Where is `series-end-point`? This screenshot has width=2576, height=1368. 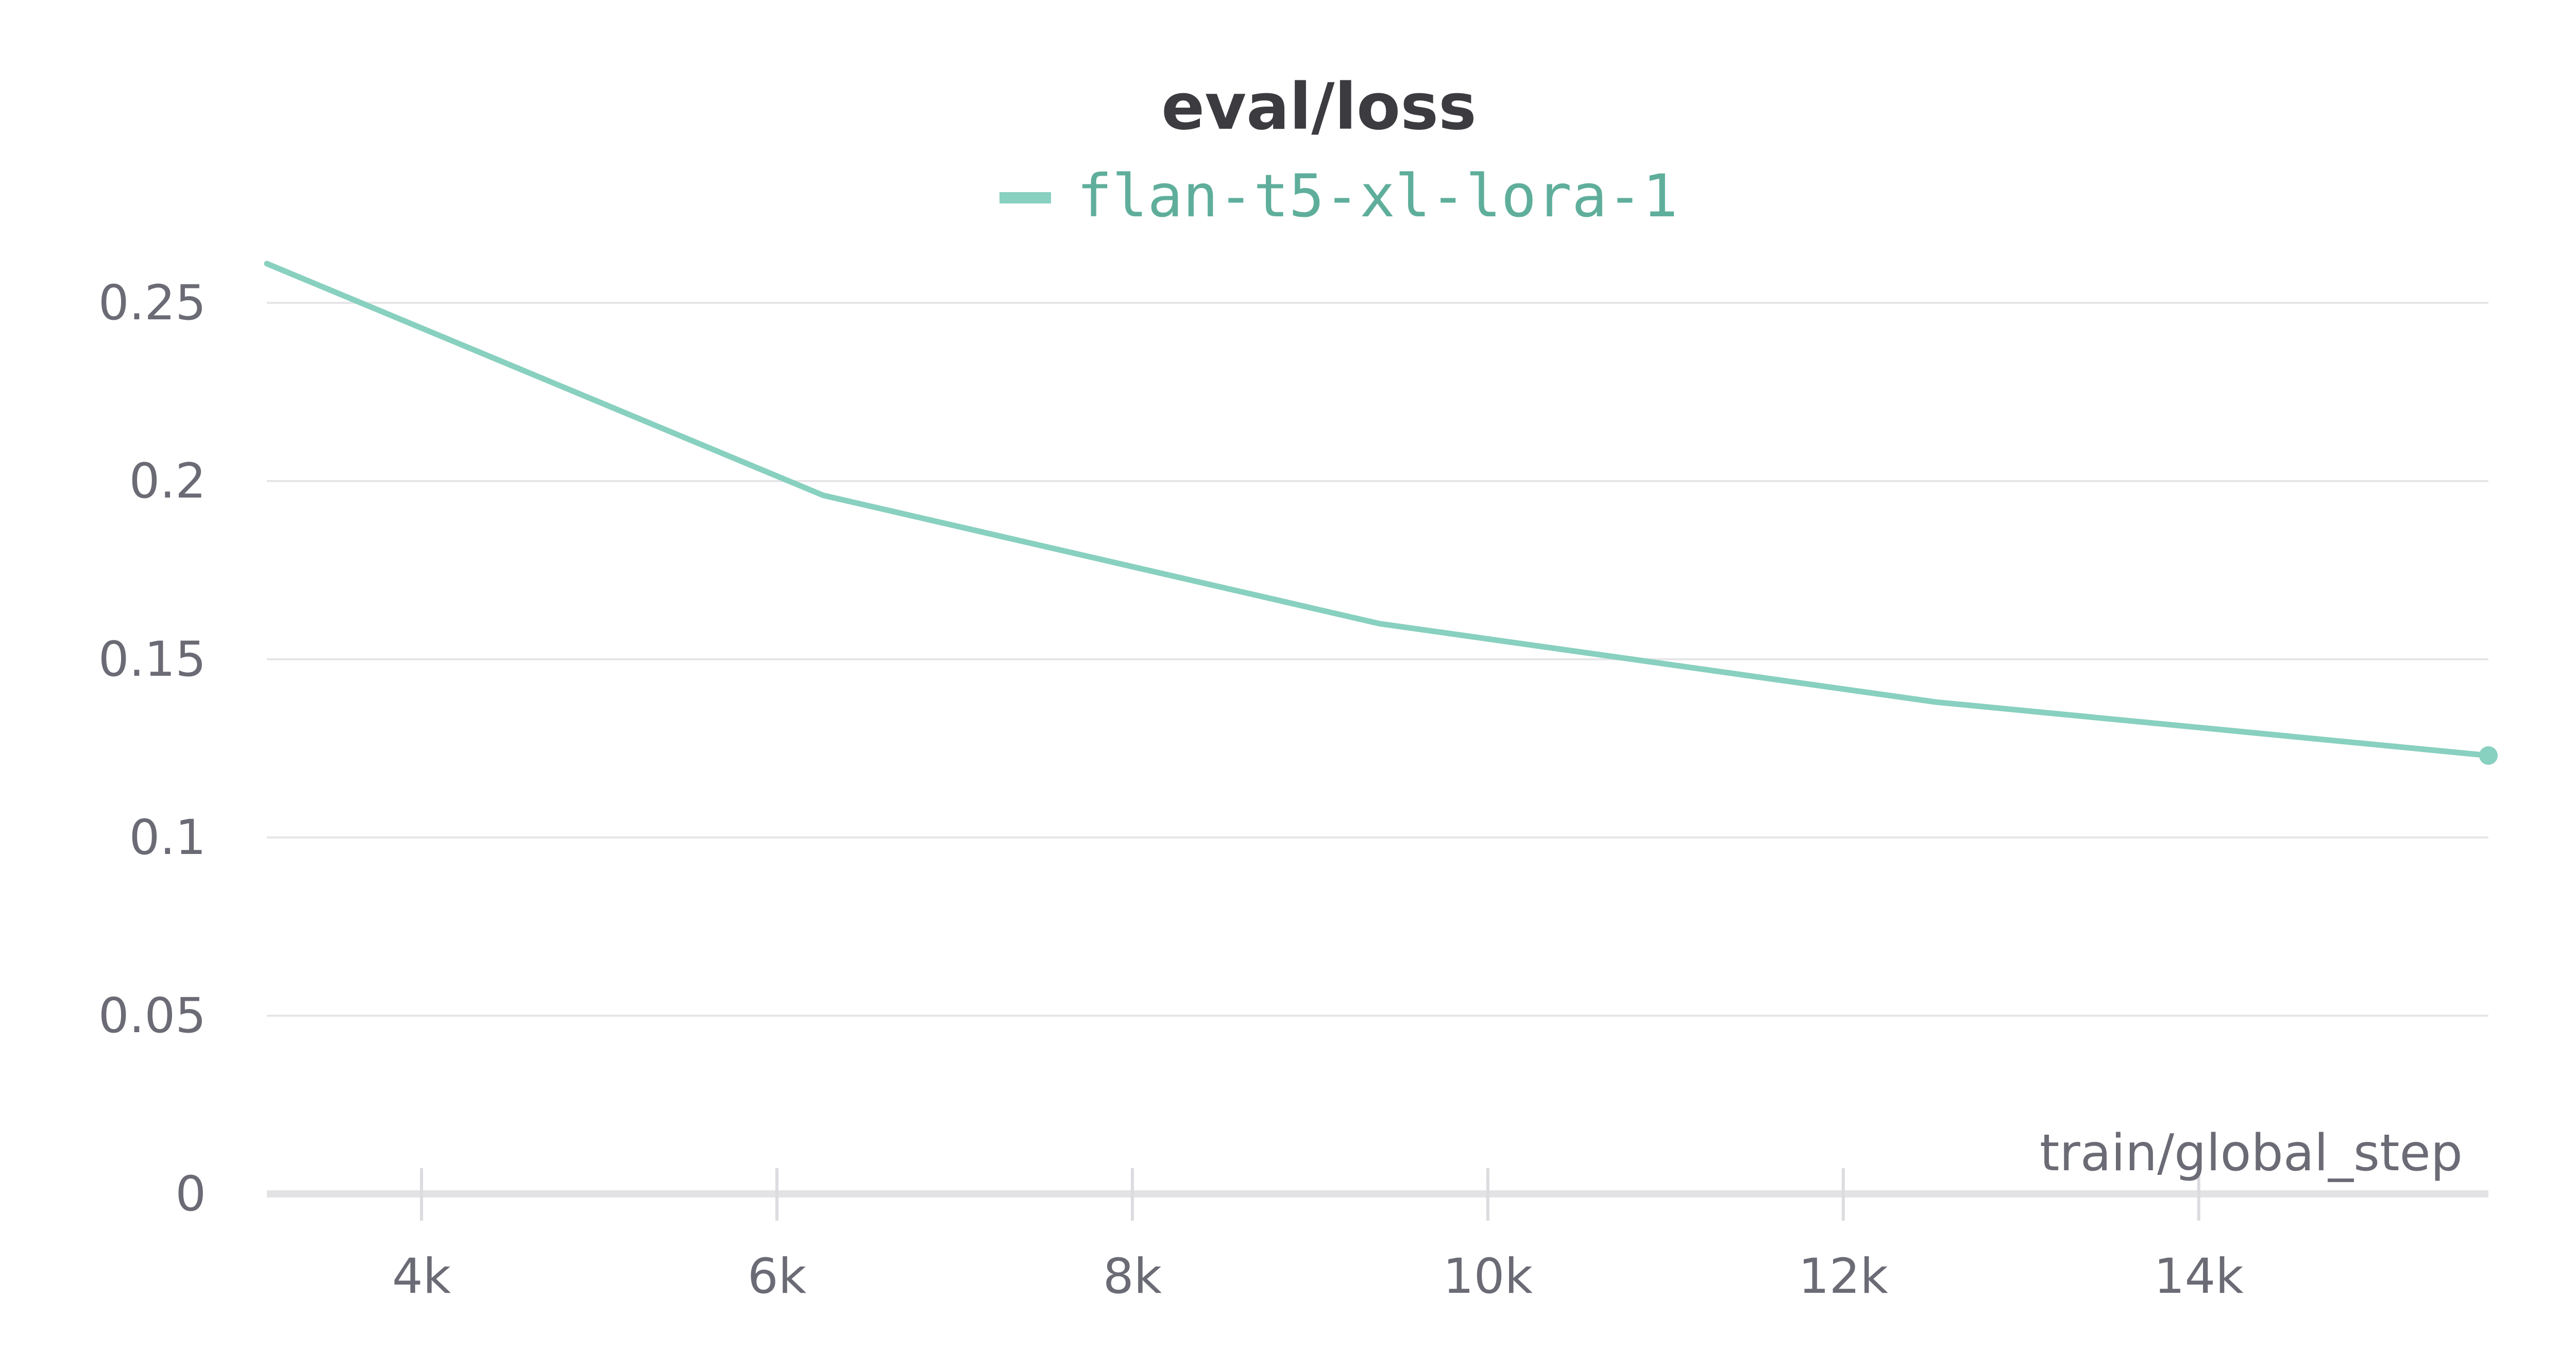 series-end-point is located at coordinates (2488, 755).